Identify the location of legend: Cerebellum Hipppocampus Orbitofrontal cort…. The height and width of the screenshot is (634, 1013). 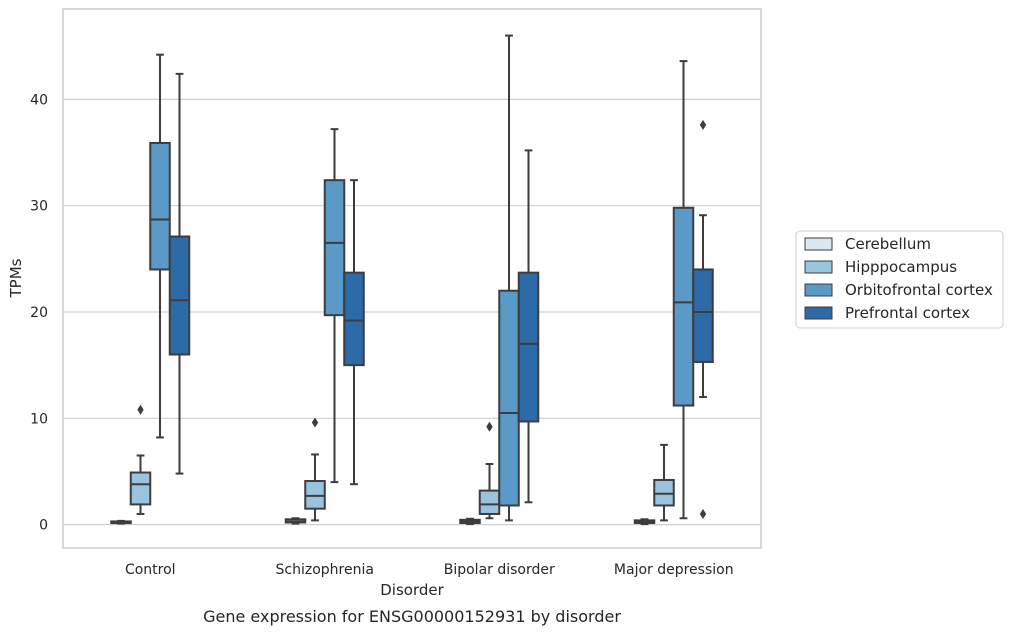
(899, 279).